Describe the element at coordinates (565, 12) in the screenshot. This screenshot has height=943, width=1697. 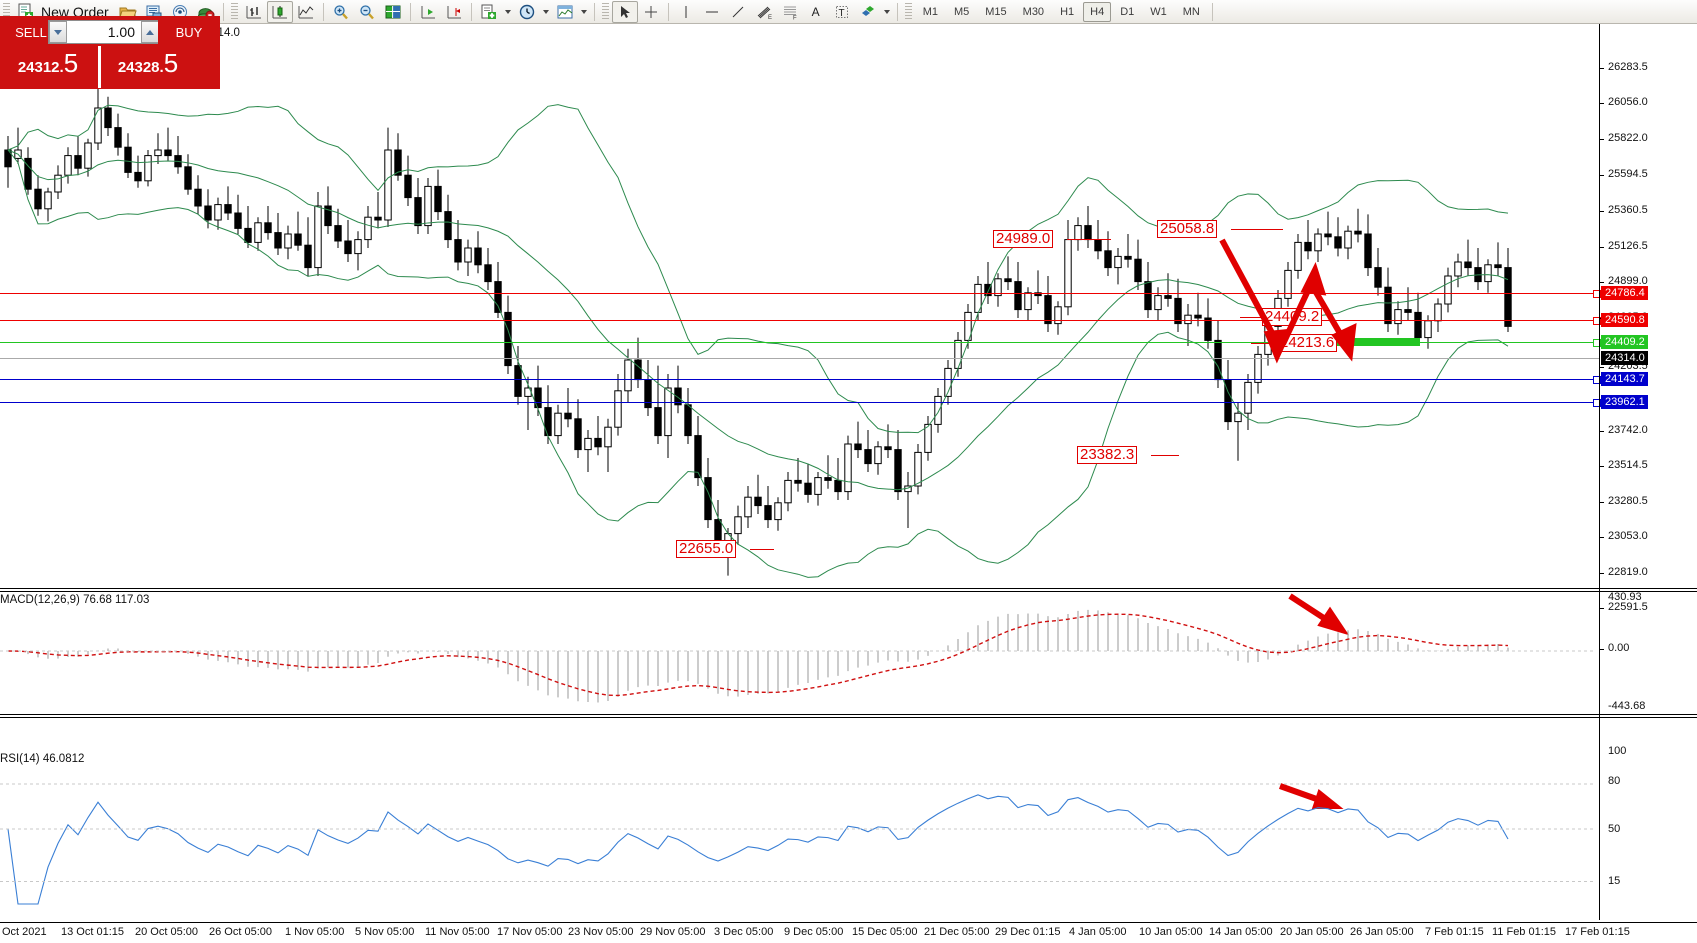
I see `templates-icon` at that location.